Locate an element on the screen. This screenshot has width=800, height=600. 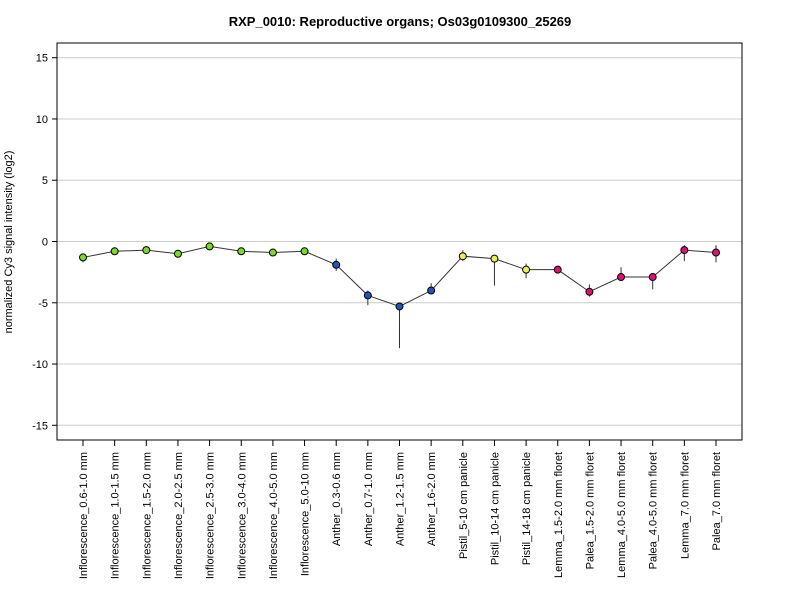
y-tick-label: 5 is located at coordinates (45, 181).